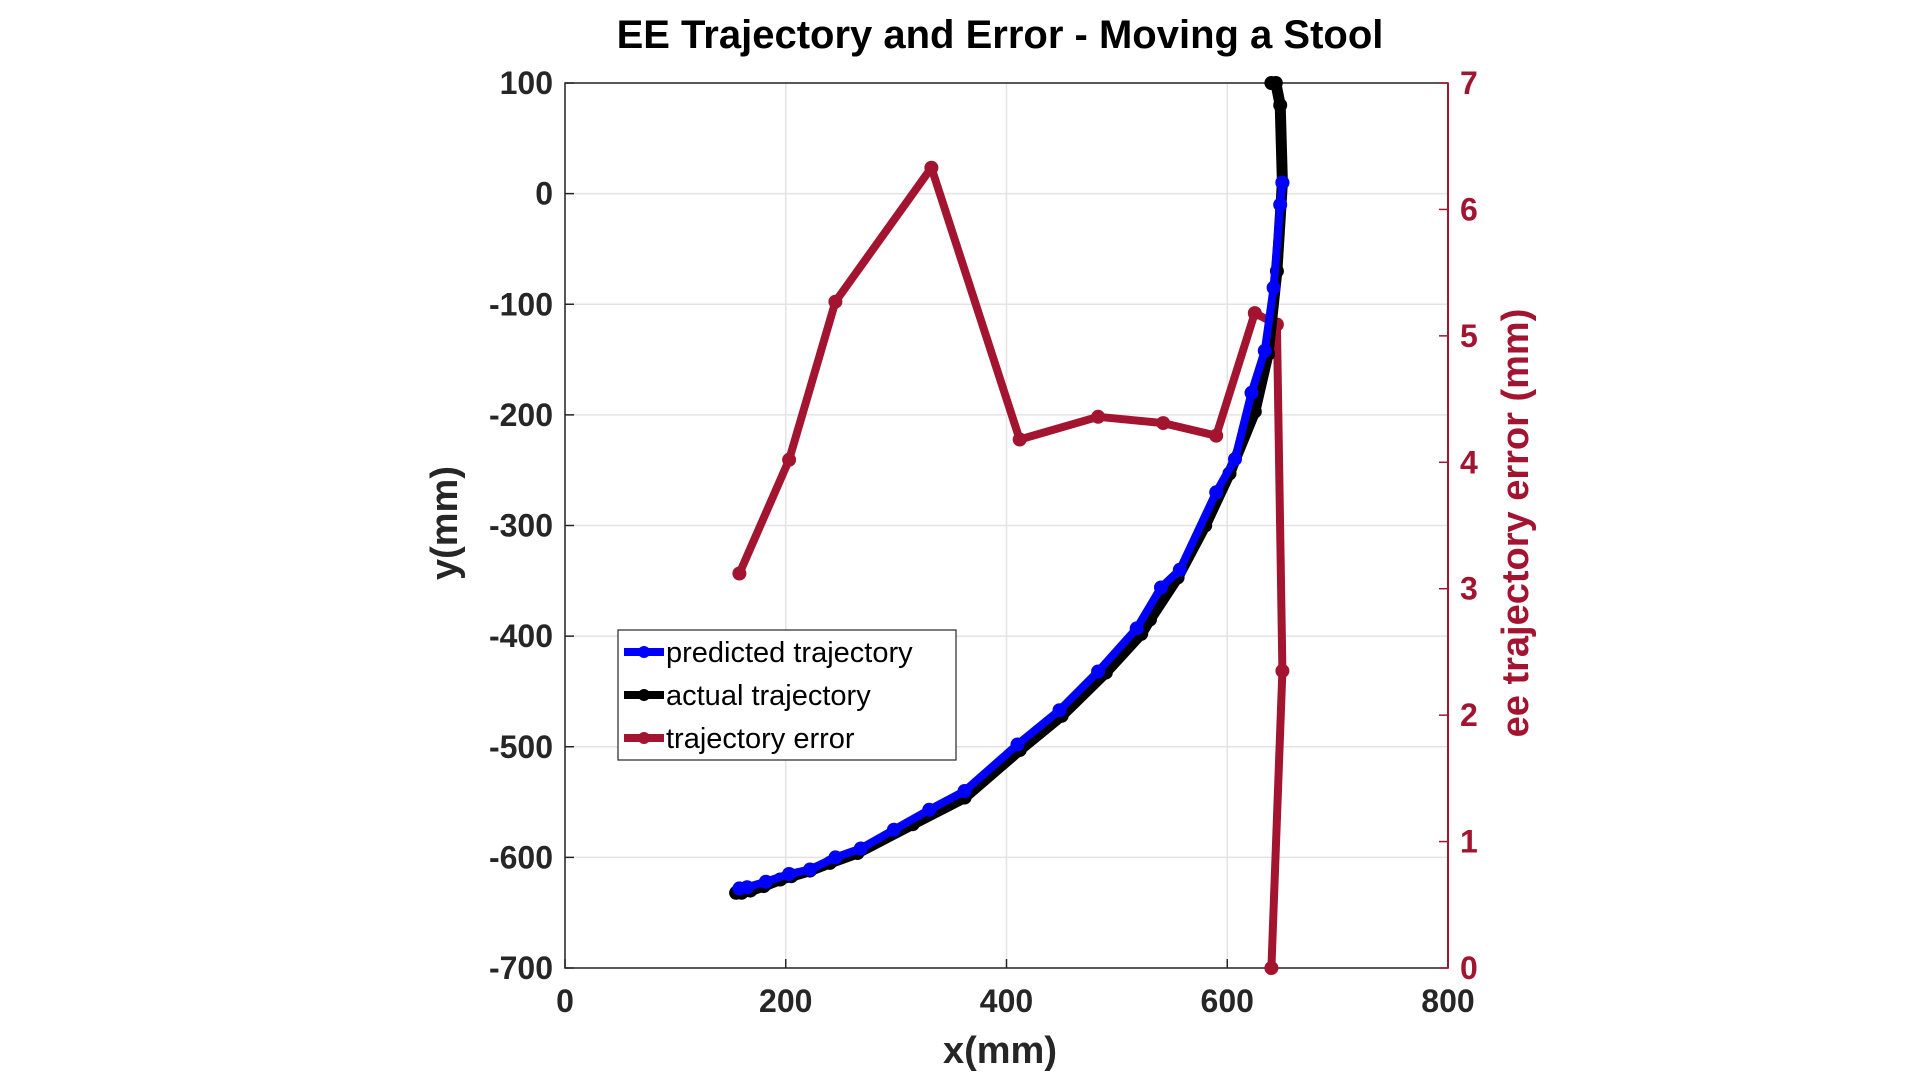 The image size is (1920, 1075). I want to click on y2-axis-label: ee trajectory error (mm), so click(1516, 523).